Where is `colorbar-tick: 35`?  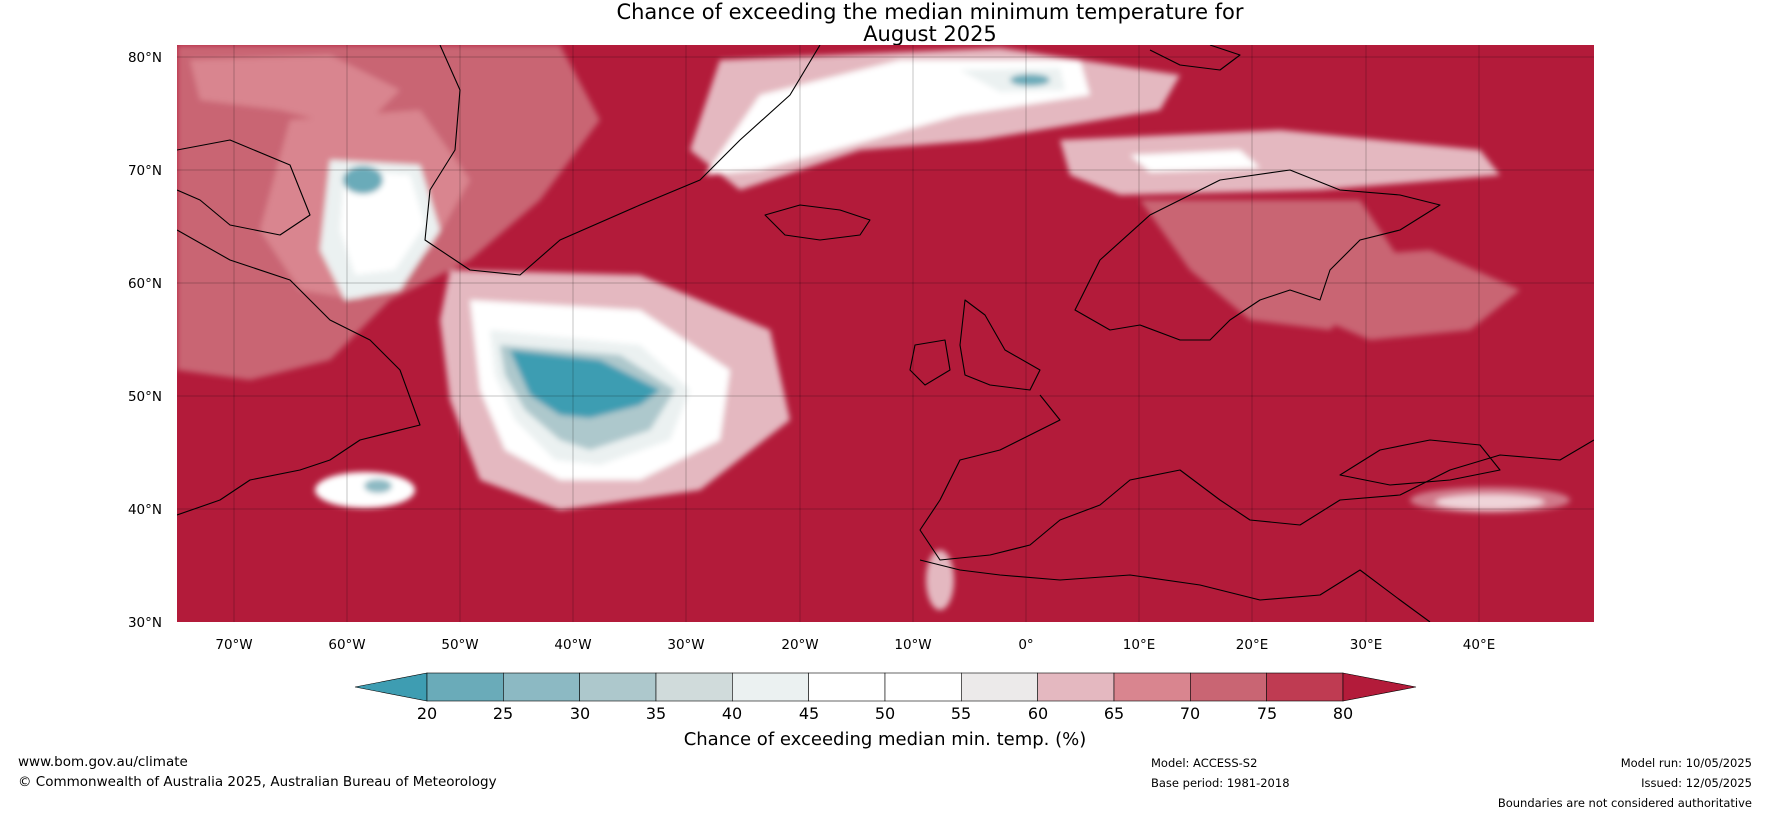
colorbar-tick: 35 is located at coordinates (656, 713).